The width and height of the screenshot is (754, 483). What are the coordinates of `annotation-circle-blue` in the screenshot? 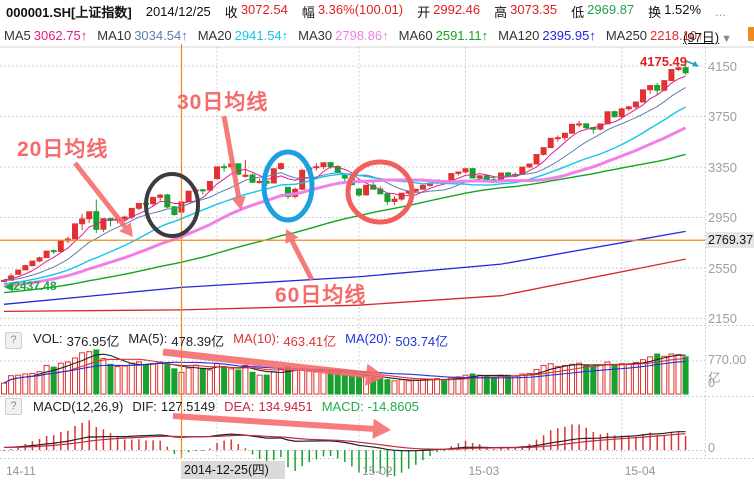 It's located at (288, 186).